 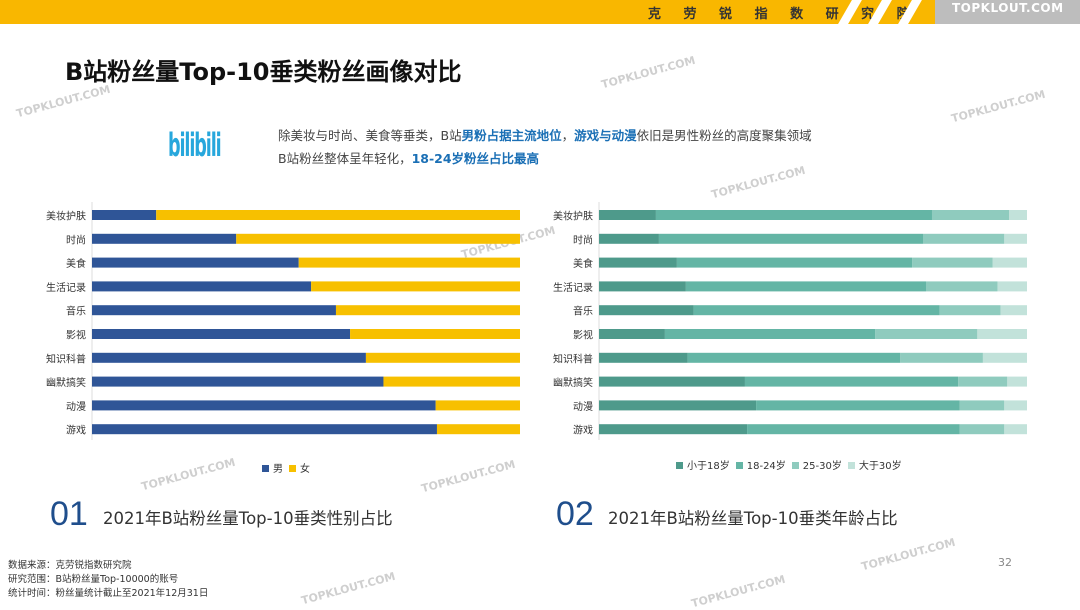 I want to click on header-bar: 克 劳 锐 指 数 研 究 院 TOPKLOUT.COM, so click(x=540, y=12).